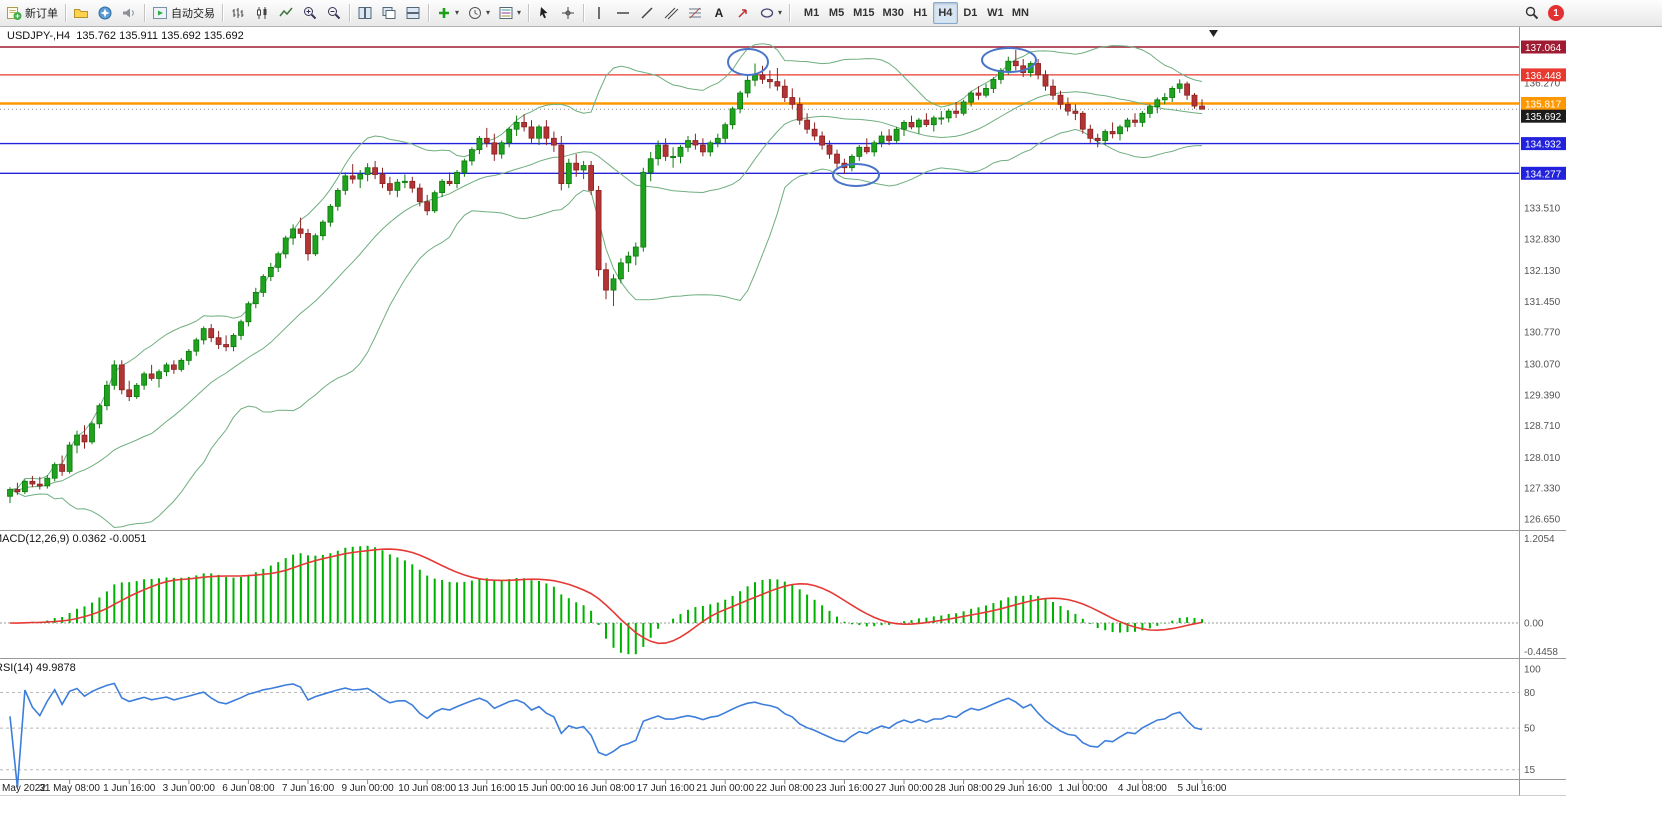 This screenshot has width=1662, height=838. I want to click on rsi-axis: 100 80 50 15, so click(1532, 720).